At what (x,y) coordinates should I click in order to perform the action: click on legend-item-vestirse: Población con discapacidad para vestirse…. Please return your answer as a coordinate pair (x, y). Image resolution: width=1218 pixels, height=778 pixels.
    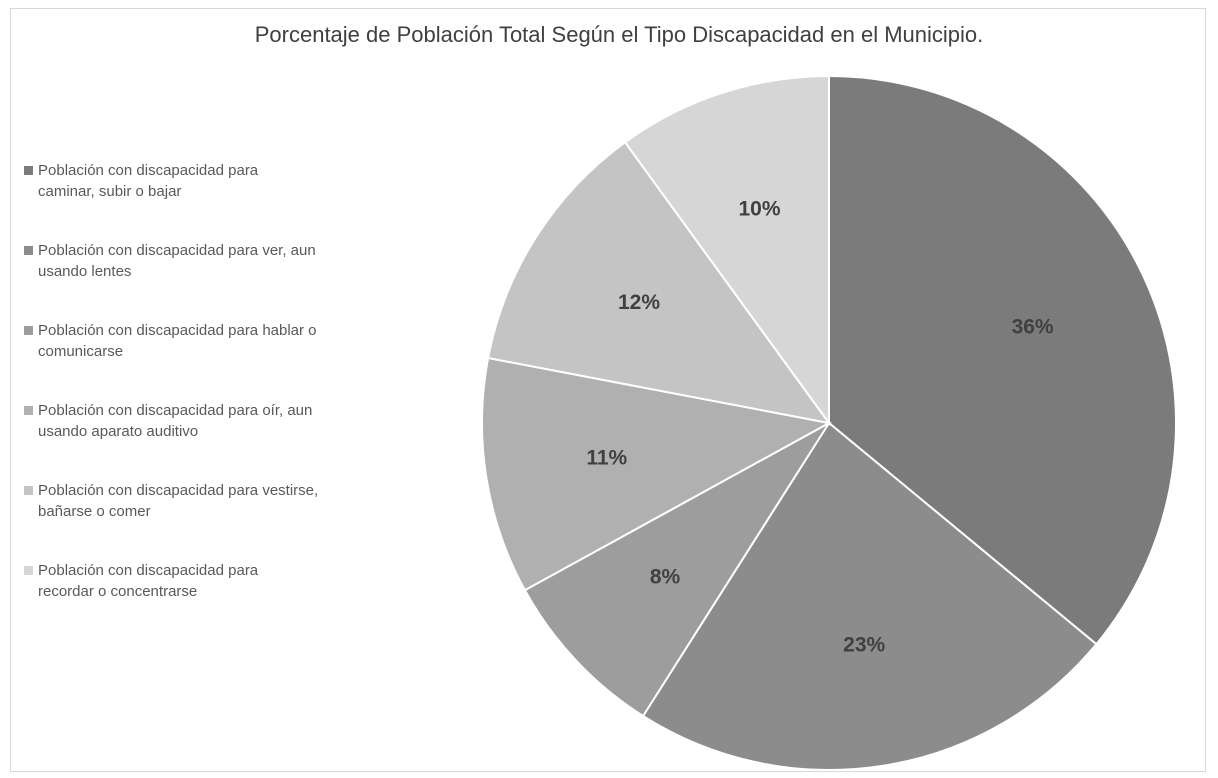
    Looking at the image, I should click on (222, 500).